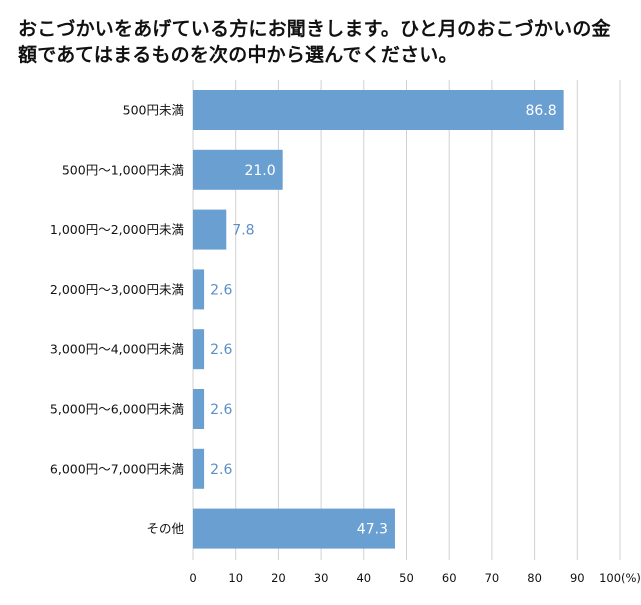 This screenshot has height=605, width=641. Describe the element at coordinates (117, 229) in the screenshot. I see `category-label: 1,000円～2,000円未満` at that location.